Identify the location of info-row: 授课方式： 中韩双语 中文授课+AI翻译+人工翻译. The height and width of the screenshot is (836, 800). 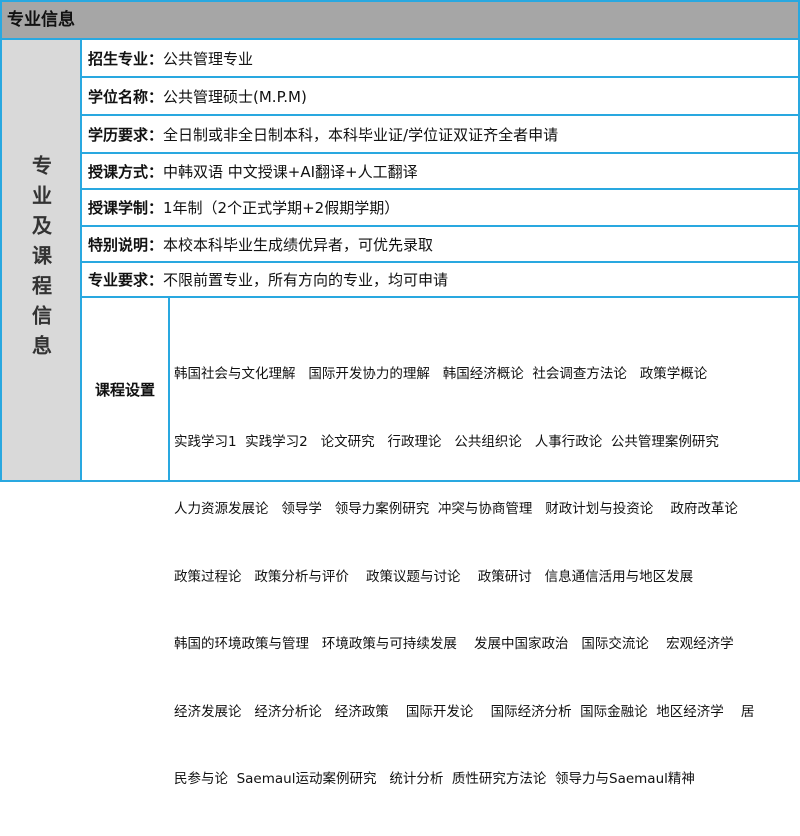
(440, 172).